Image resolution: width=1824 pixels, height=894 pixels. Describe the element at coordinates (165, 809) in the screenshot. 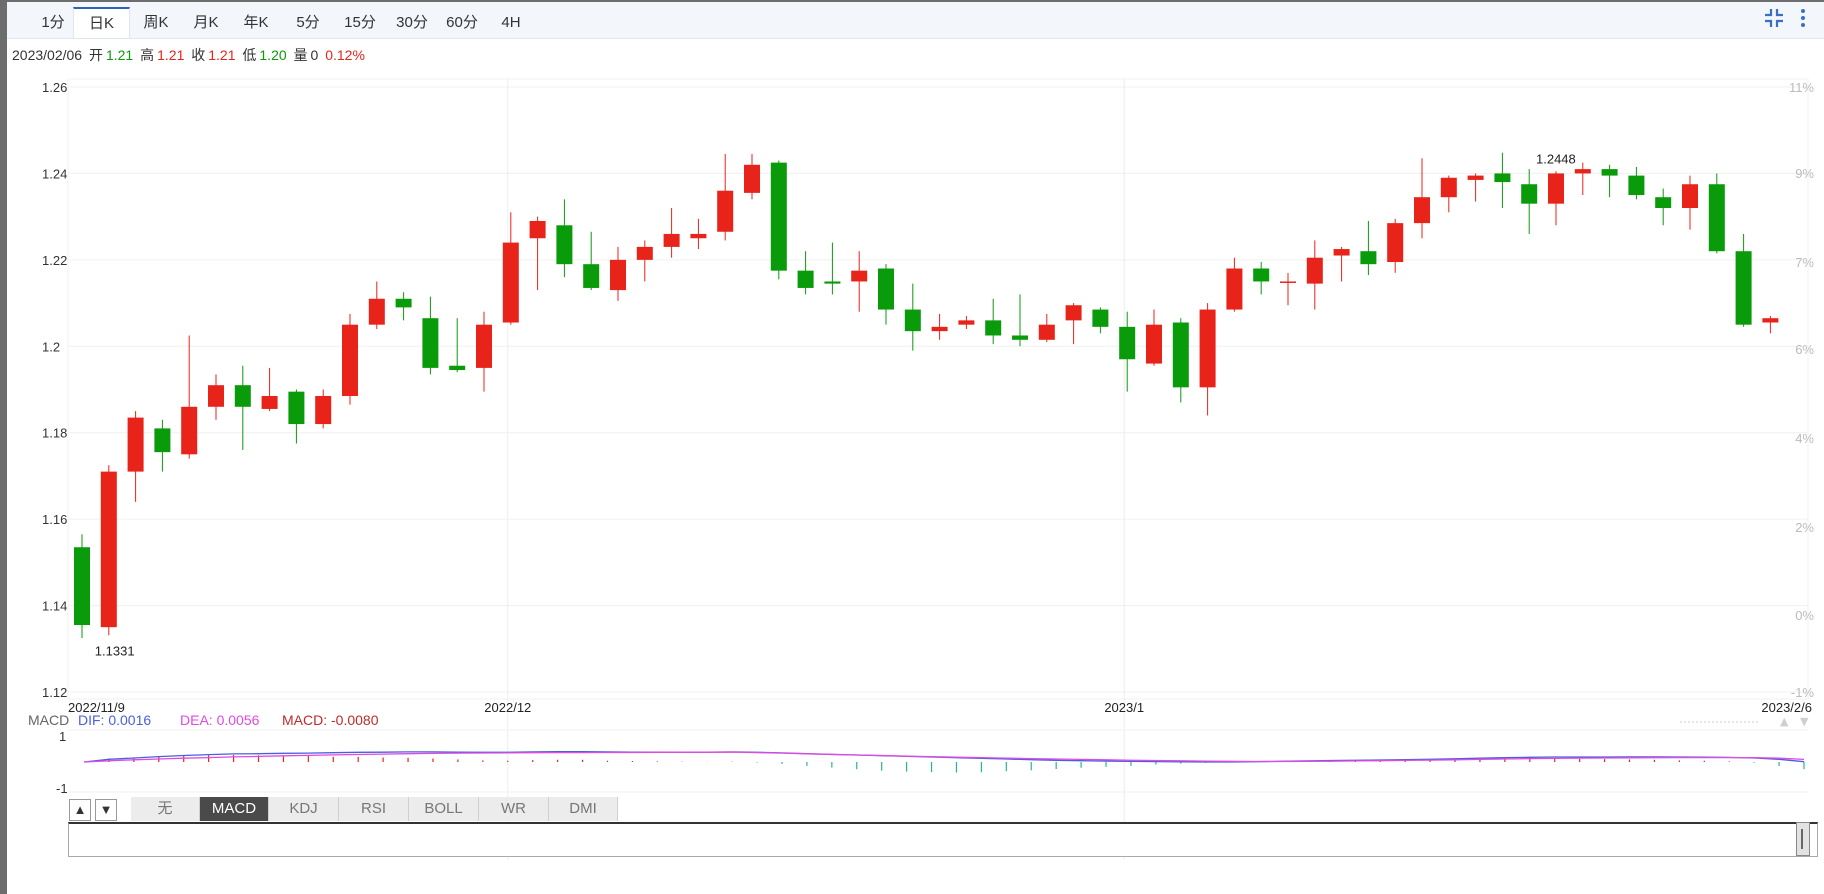

I see `indicator-tab-none: 无` at that location.